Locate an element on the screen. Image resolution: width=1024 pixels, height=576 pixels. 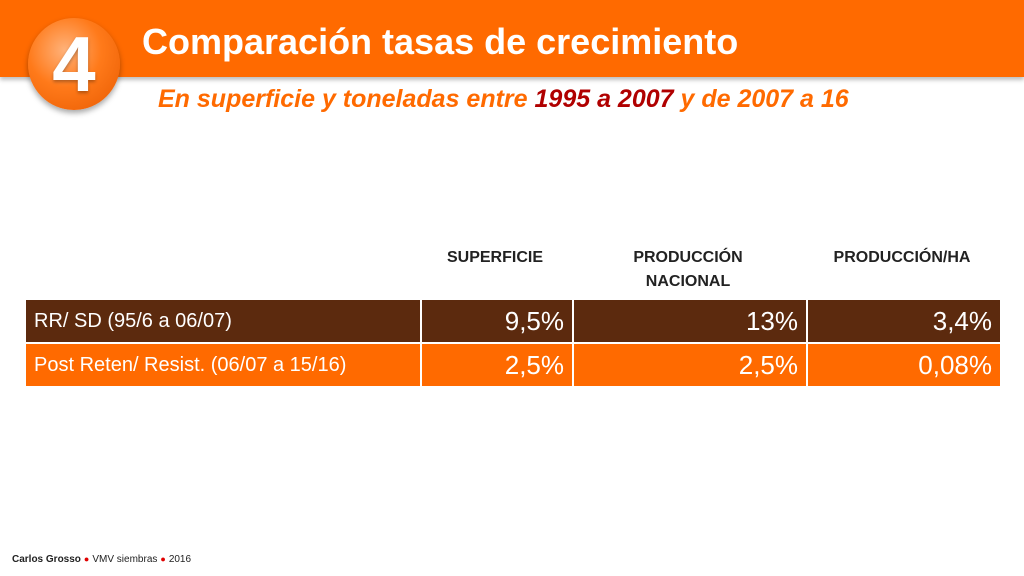
table-row: RR/ SD (95/6 a 06/07) 9,5% 13% 3,4% is located at coordinates (513, 321).